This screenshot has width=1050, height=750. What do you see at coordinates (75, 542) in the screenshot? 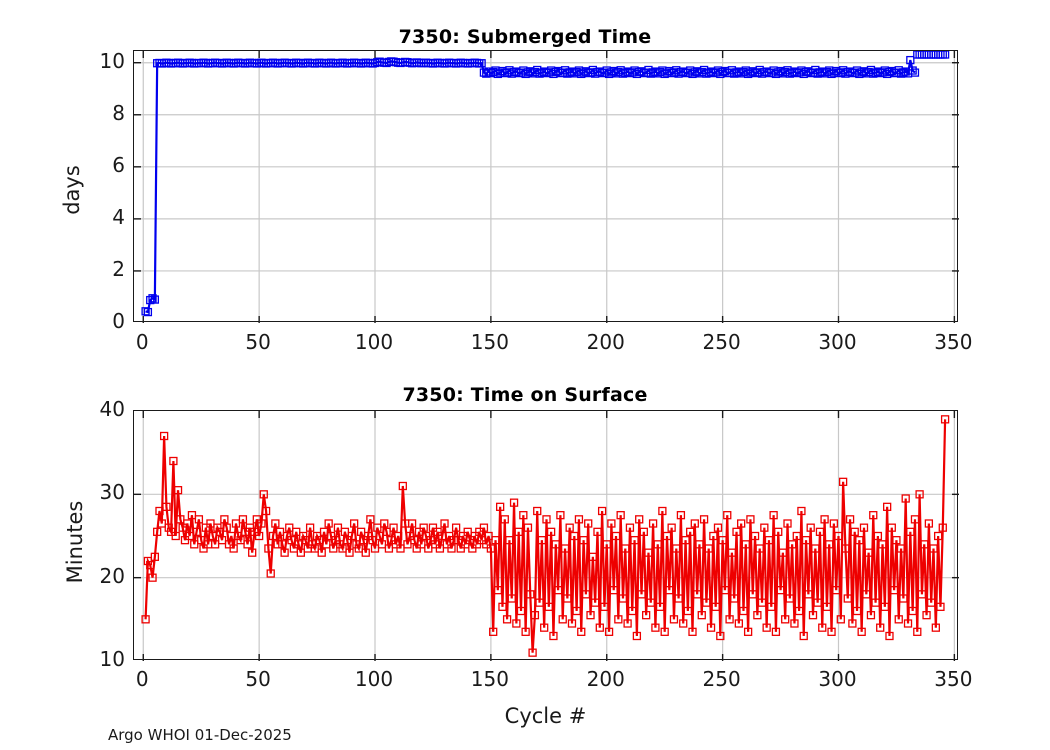
I see `bottom-panel-y-axis-label: Minutes` at bounding box center [75, 542].